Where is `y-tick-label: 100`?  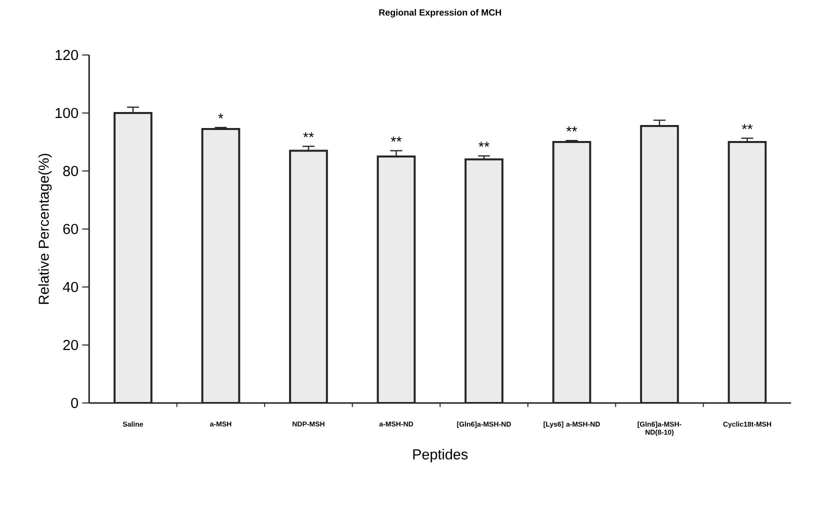 y-tick-label: 100 is located at coordinates (67, 113).